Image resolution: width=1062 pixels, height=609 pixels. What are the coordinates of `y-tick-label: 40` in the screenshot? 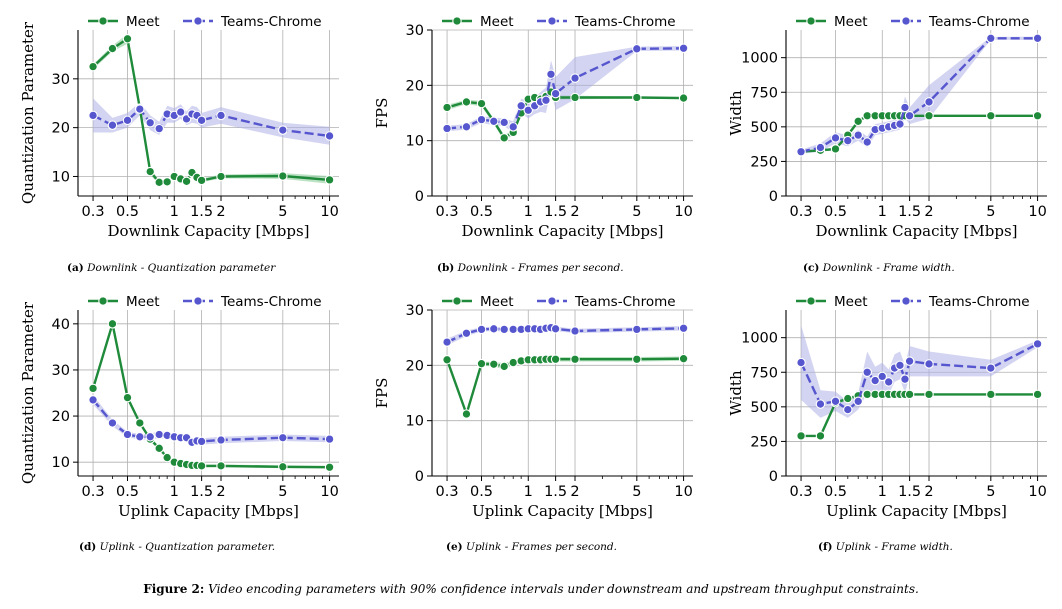 It's located at (61, 325).